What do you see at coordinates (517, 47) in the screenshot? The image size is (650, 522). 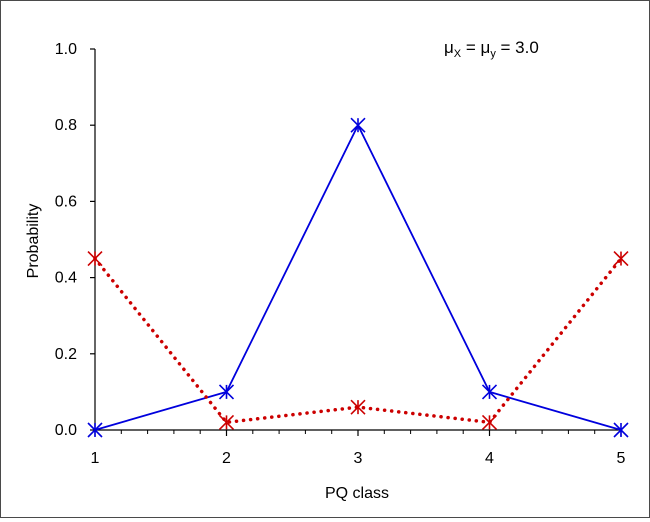 I see `equals-value: = 3.0` at bounding box center [517, 47].